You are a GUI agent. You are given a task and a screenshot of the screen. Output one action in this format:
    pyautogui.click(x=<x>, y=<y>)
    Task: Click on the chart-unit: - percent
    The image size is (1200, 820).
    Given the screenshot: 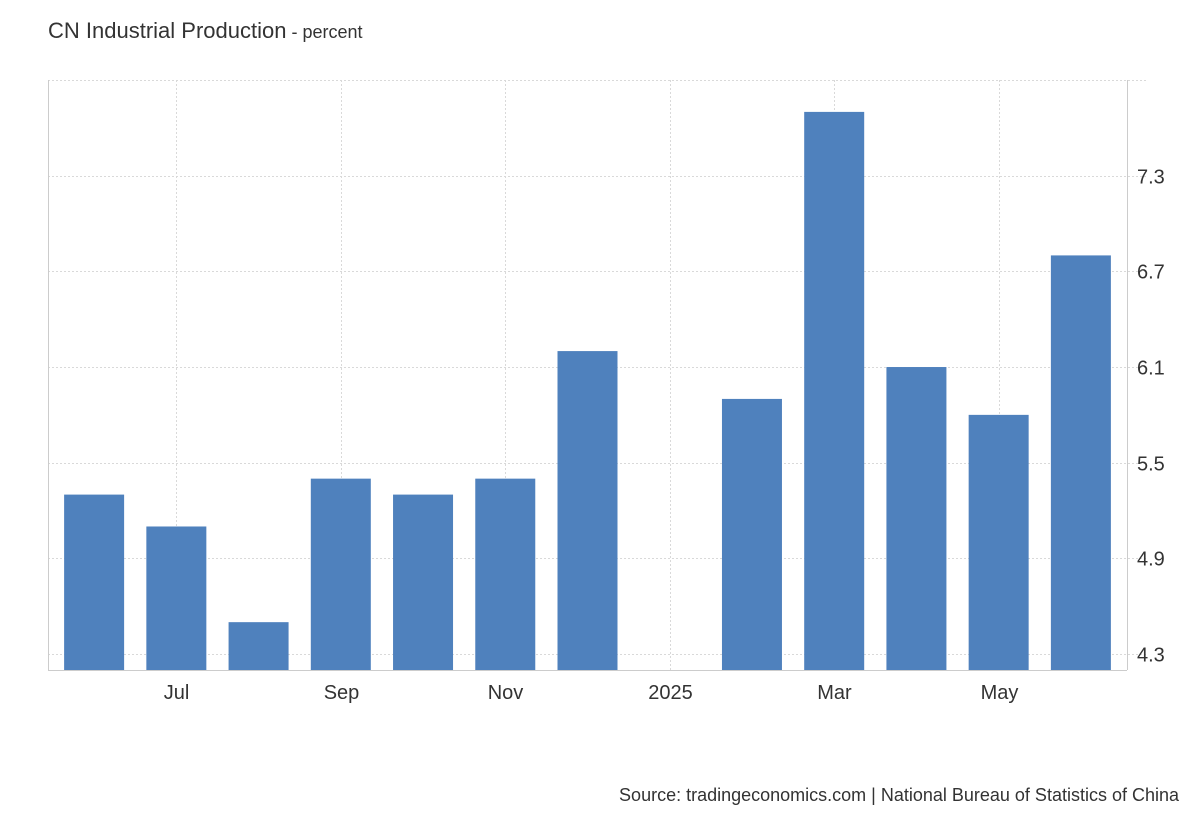 What is the action you would take?
    pyautogui.click(x=324, y=32)
    